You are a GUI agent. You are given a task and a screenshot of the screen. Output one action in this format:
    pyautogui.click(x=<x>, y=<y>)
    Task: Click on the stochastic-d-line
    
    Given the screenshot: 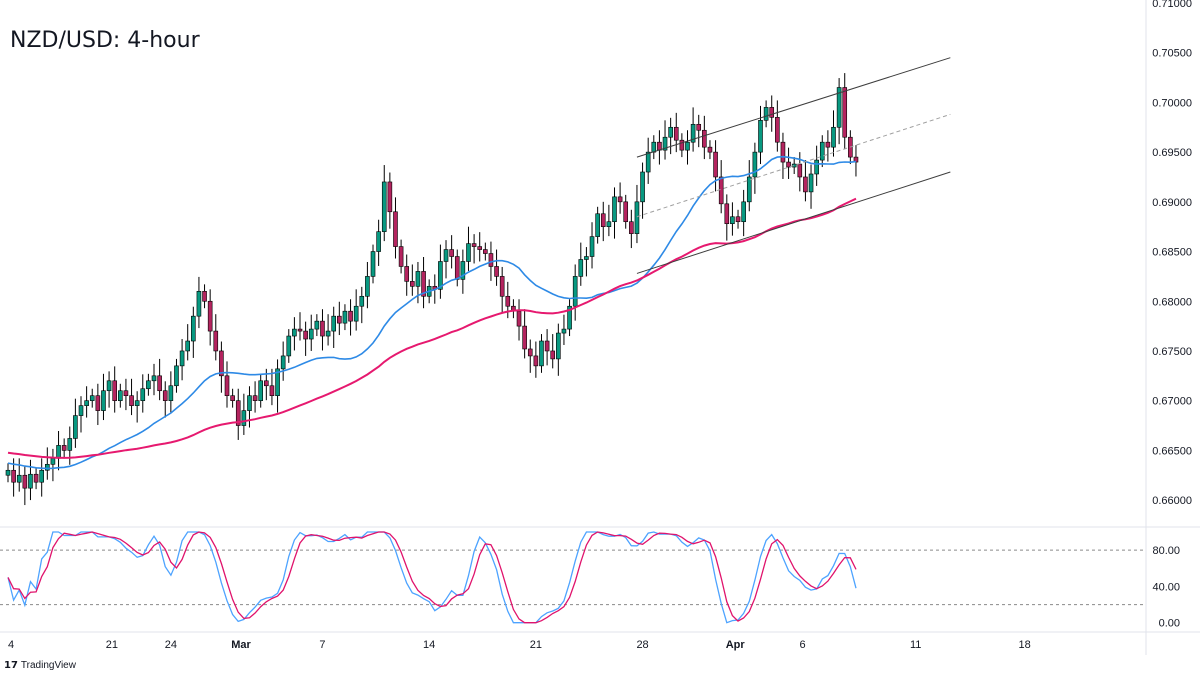 What is the action you would take?
    pyautogui.click(x=432, y=577)
    